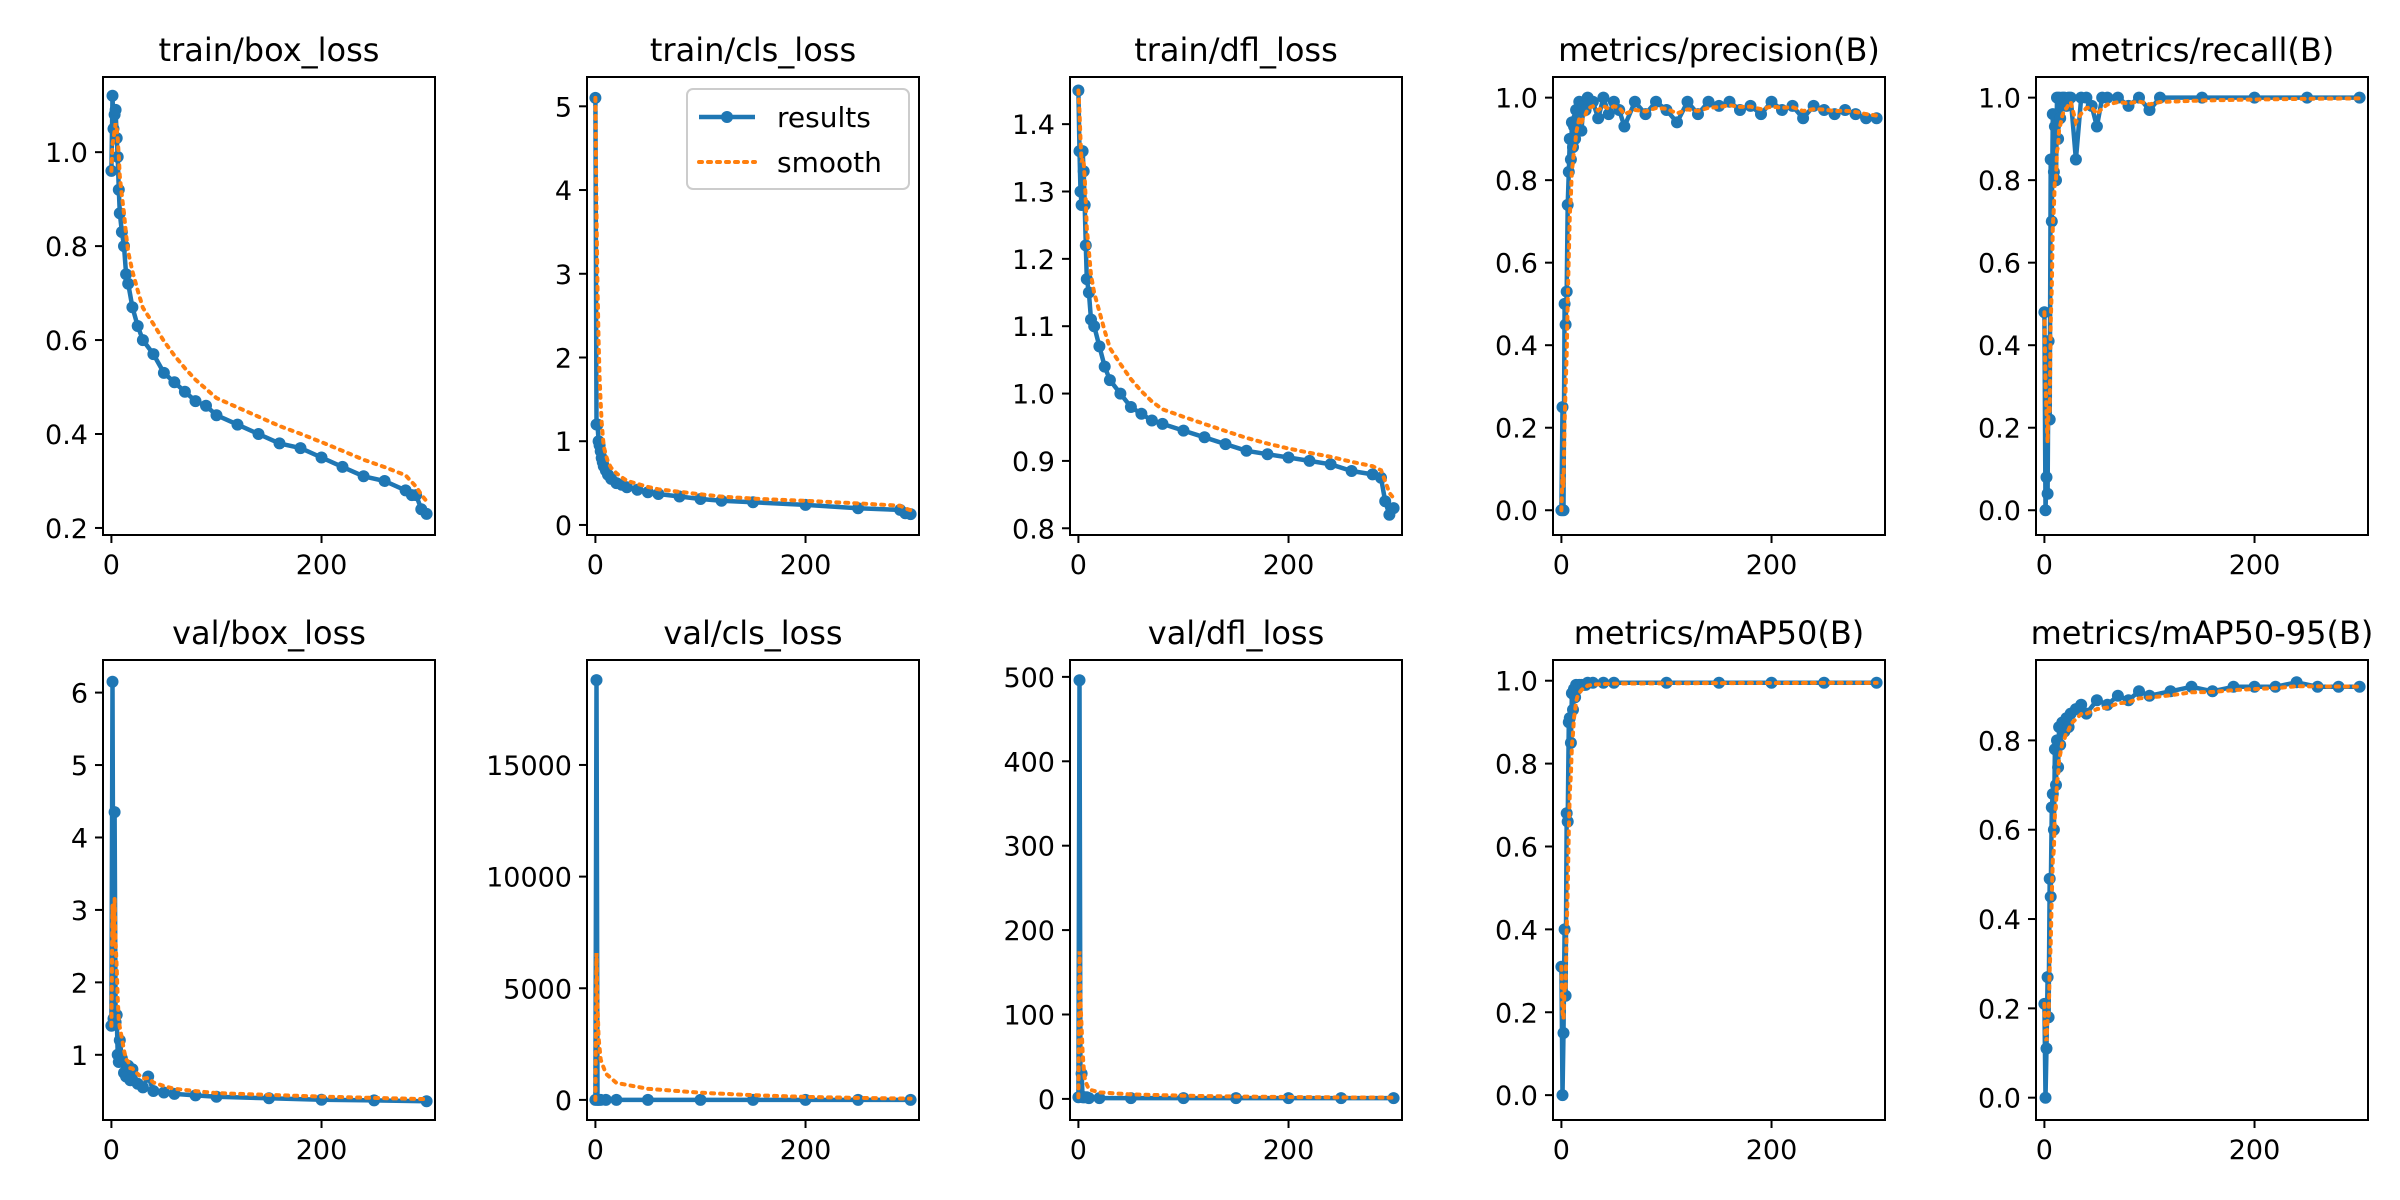  Describe the element at coordinates (2202, 633) in the screenshot. I see `chart-title: metrics/mAP50-95(B)` at that location.